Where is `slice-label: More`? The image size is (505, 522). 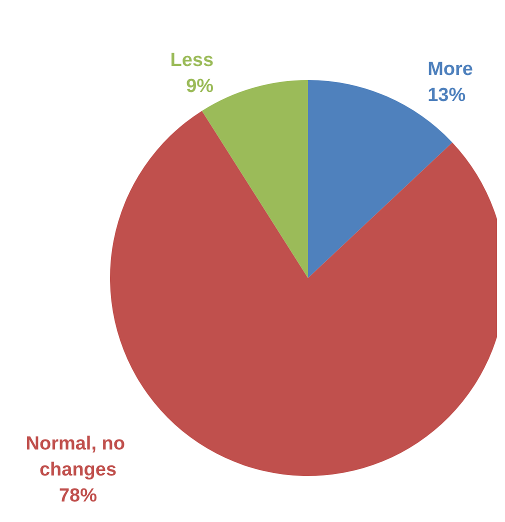 slice-label: More is located at coordinates (450, 69).